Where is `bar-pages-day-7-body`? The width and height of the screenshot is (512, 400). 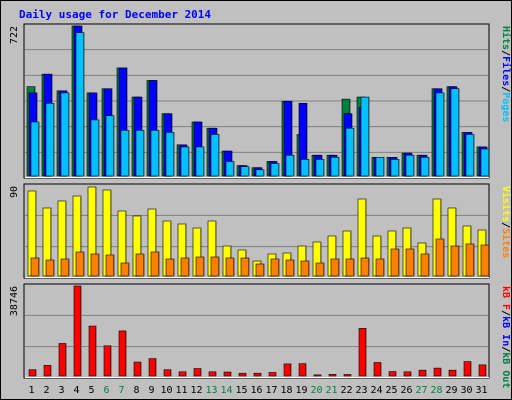
bar-pages-day-7-body is located at coordinates (125, 153).